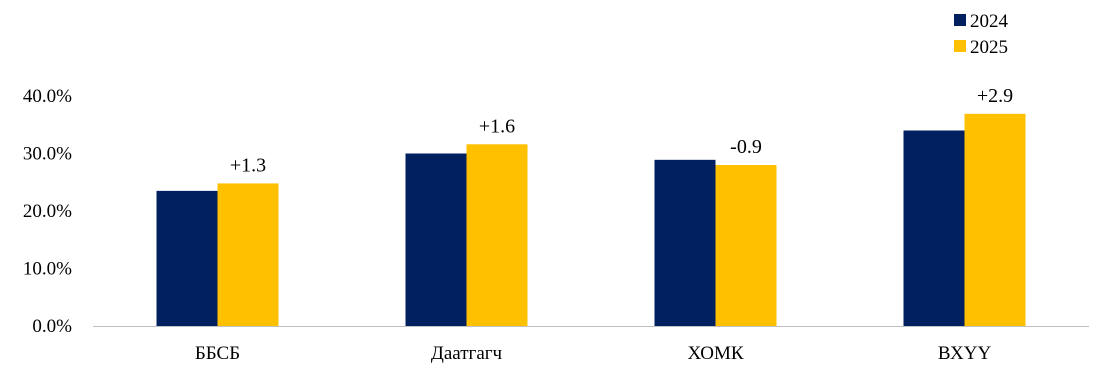  Describe the element at coordinates (52, 326) in the screenshot. I see `y-tick-label: 0.0%` at that location.